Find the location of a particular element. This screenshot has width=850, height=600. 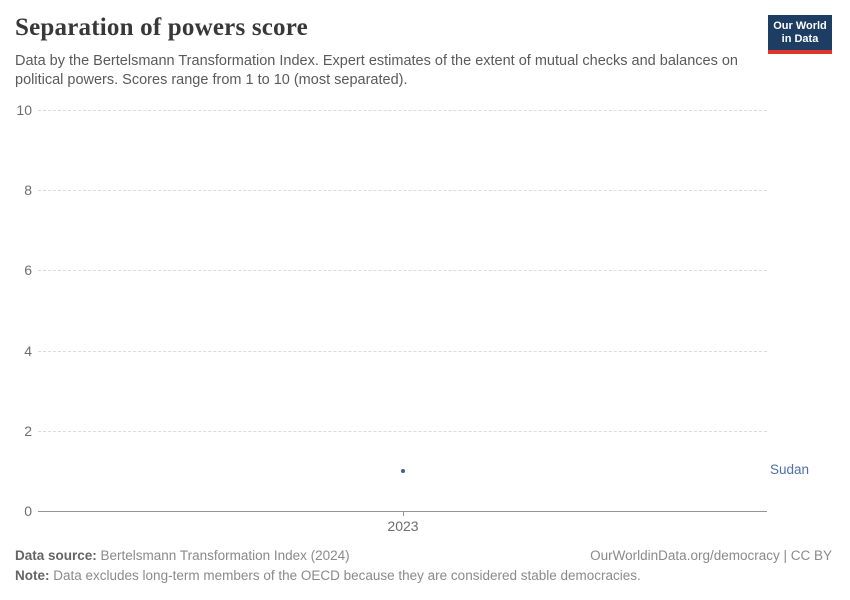

y-axis-tick-label: 8 is located at coordinates (28, 190).